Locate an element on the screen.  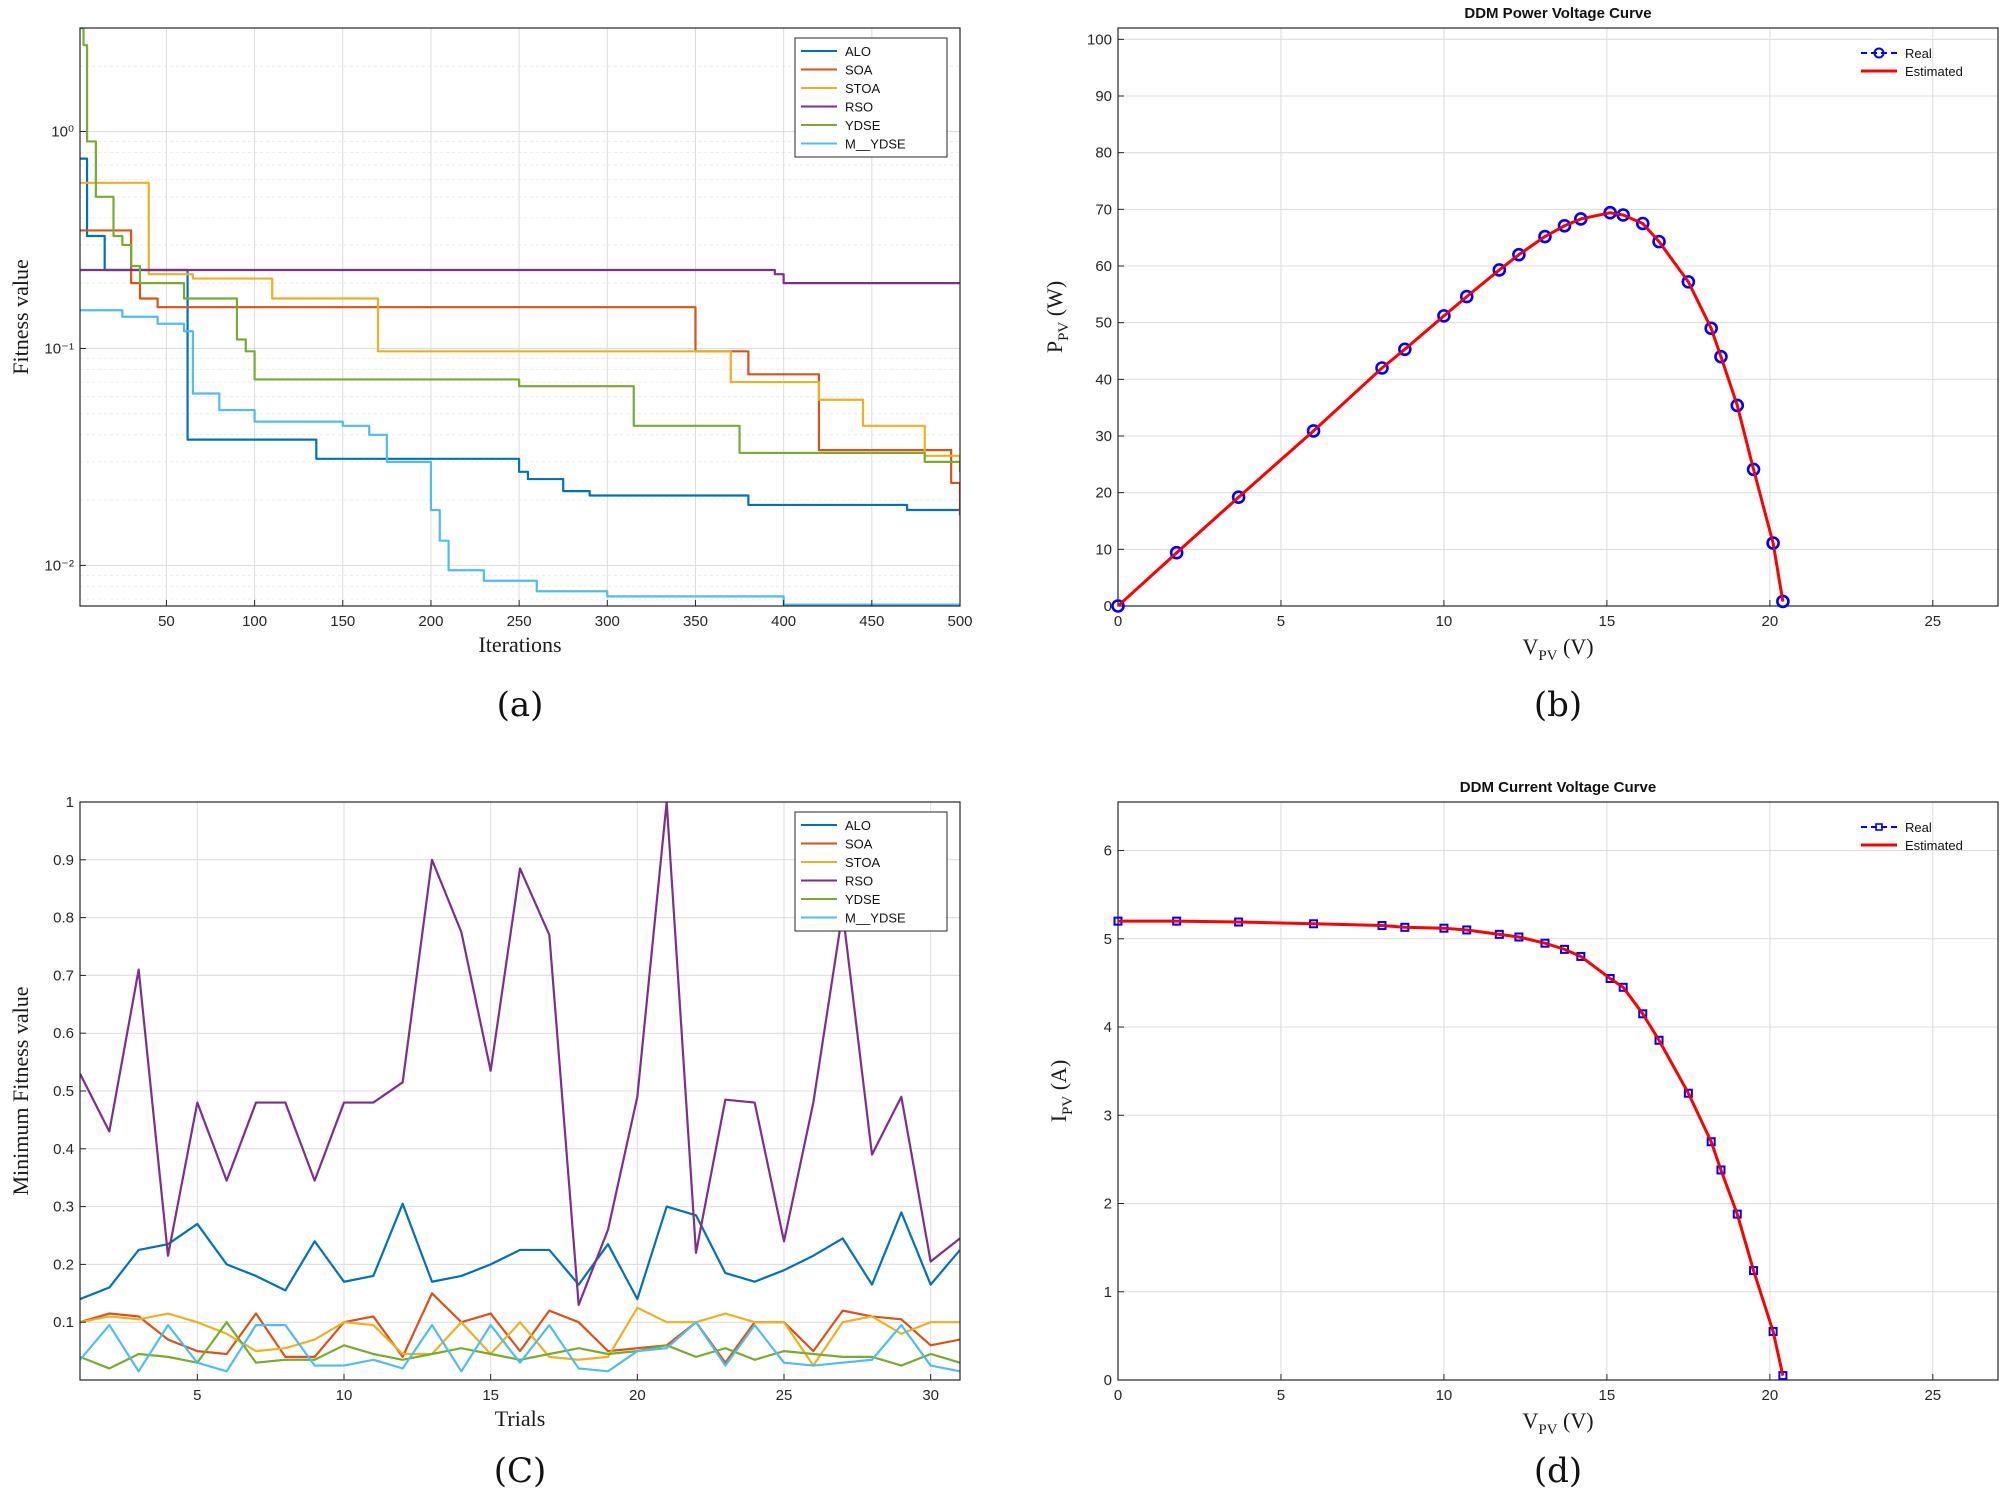
panel-c-y-tick-label: 1 is located at coordinates (70, 802).